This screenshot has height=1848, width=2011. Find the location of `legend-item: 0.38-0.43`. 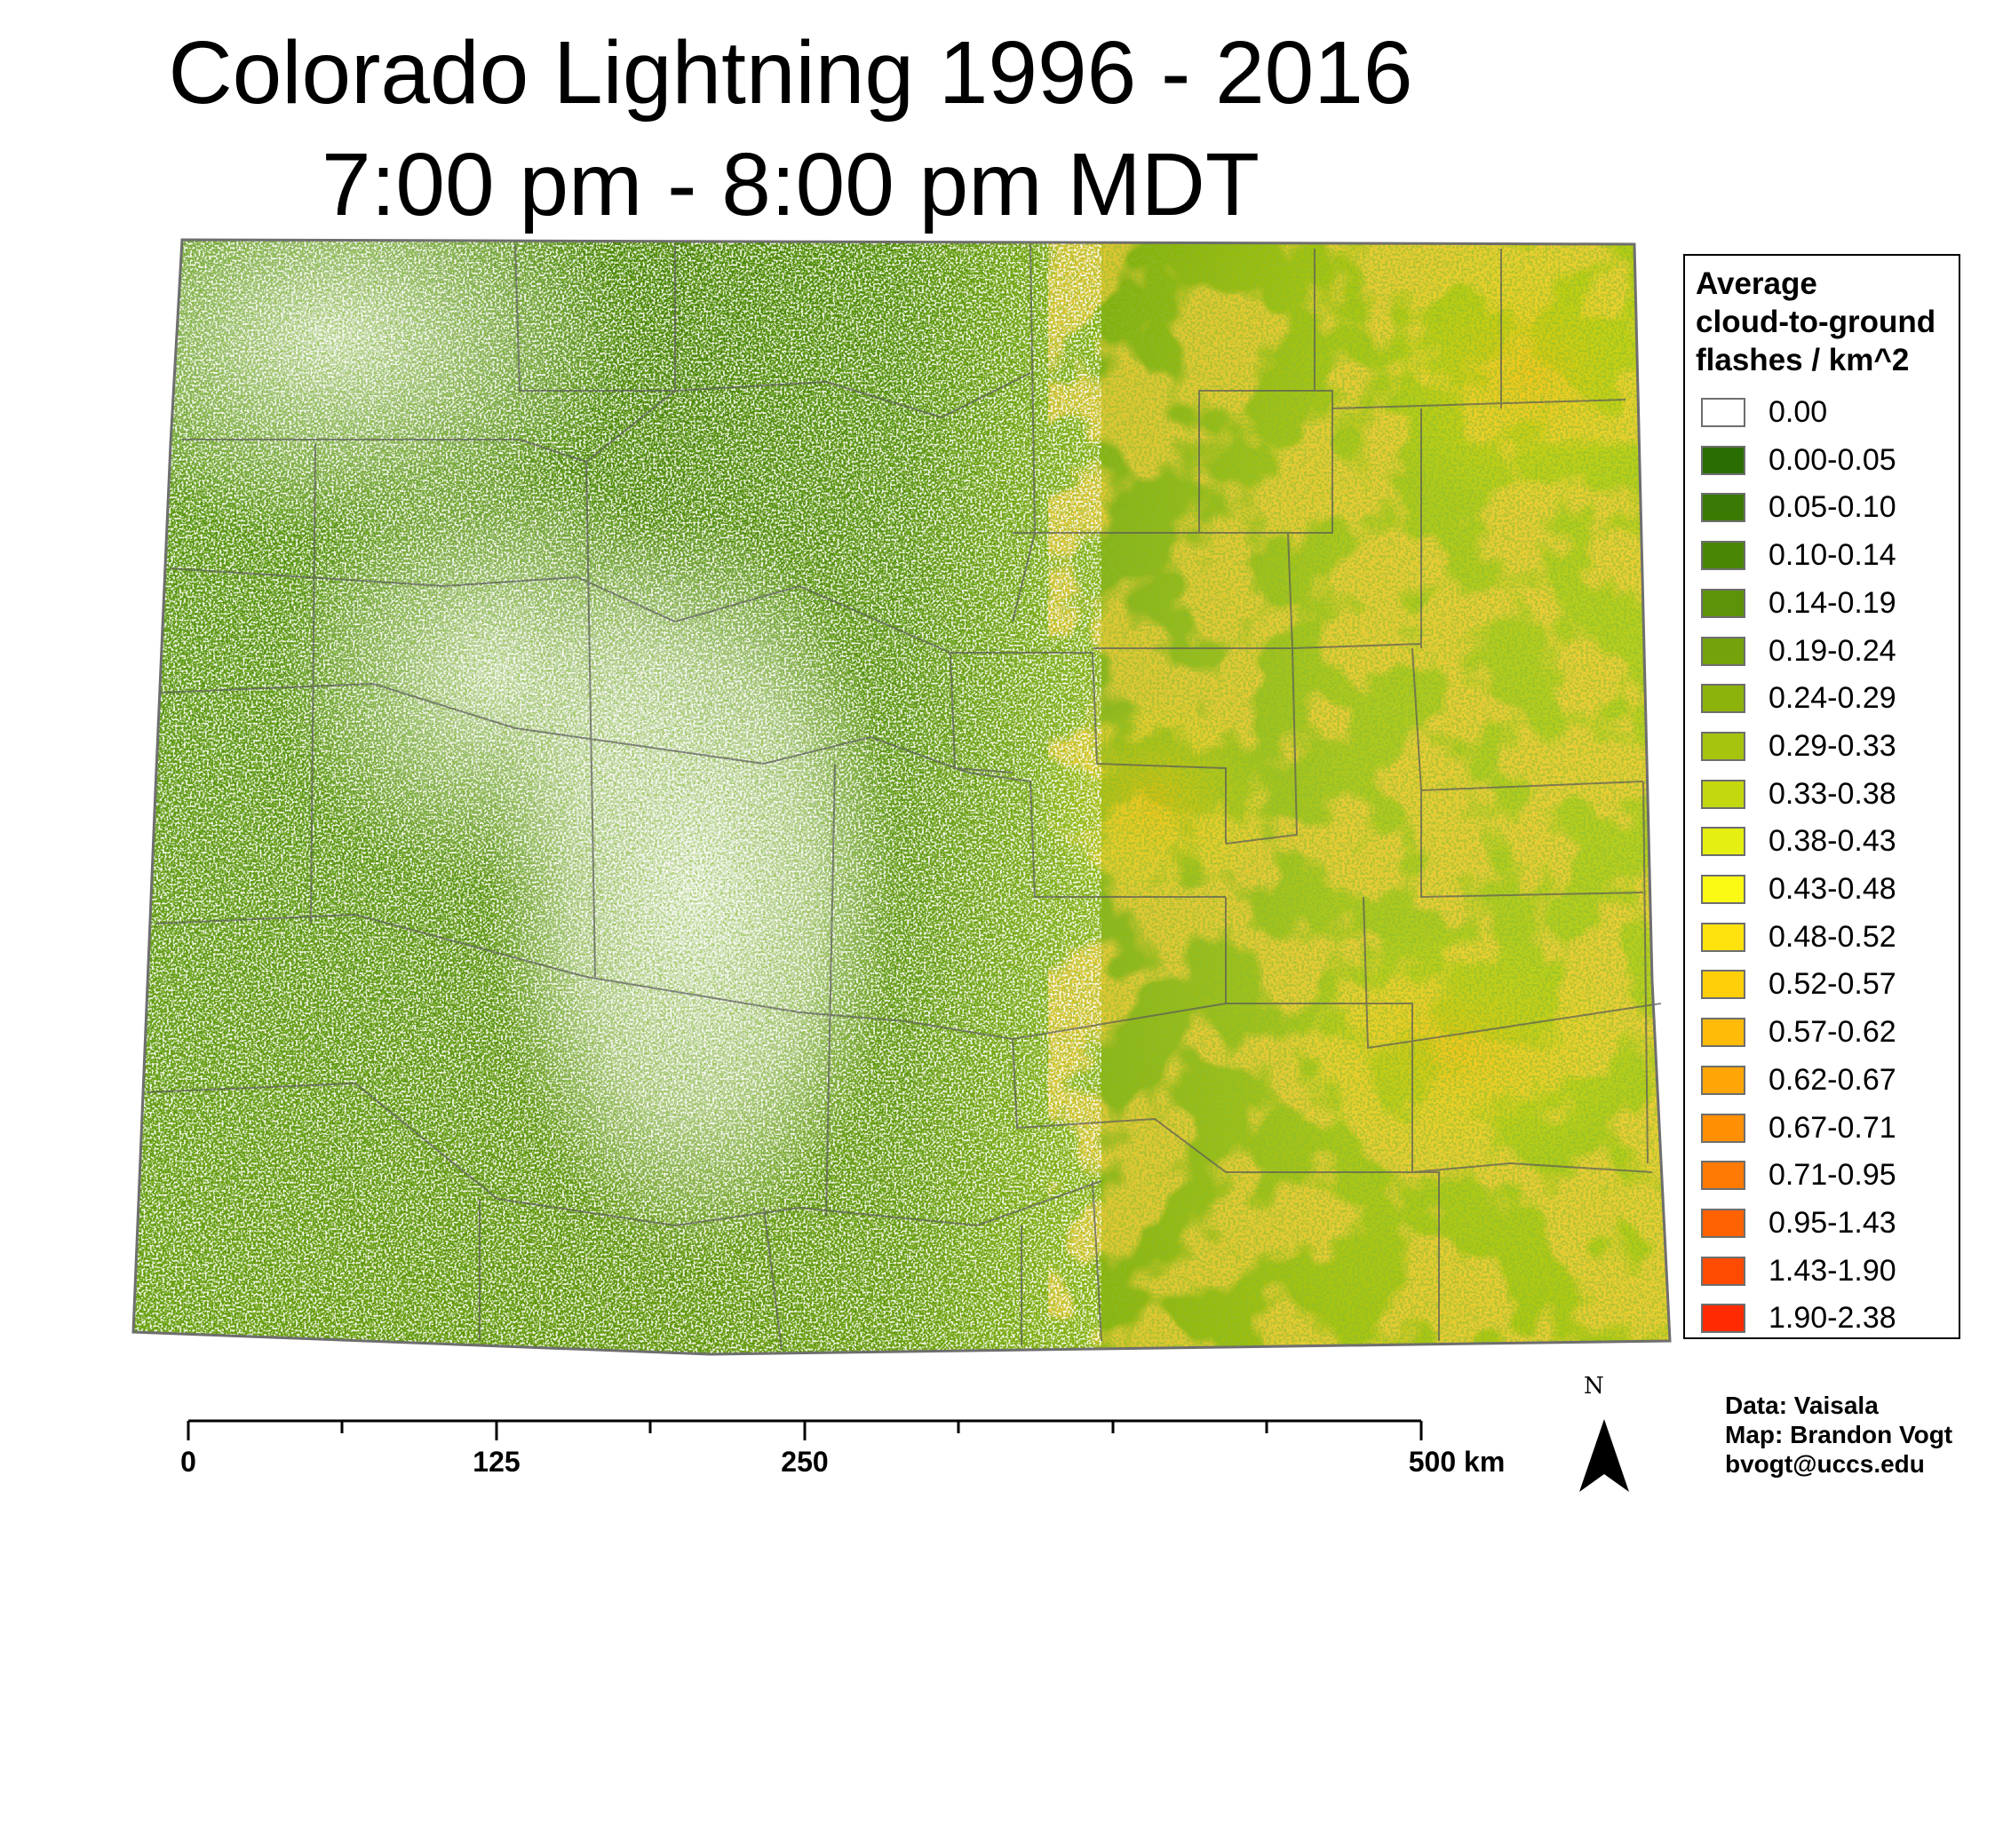

legend-item: 0.38-0.43 is located at coordinates (1825, 843).